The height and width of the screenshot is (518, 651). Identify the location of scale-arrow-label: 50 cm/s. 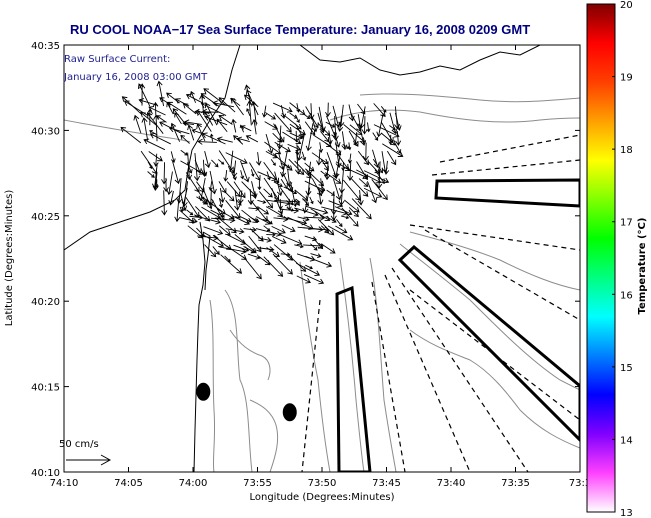
(79, 444).